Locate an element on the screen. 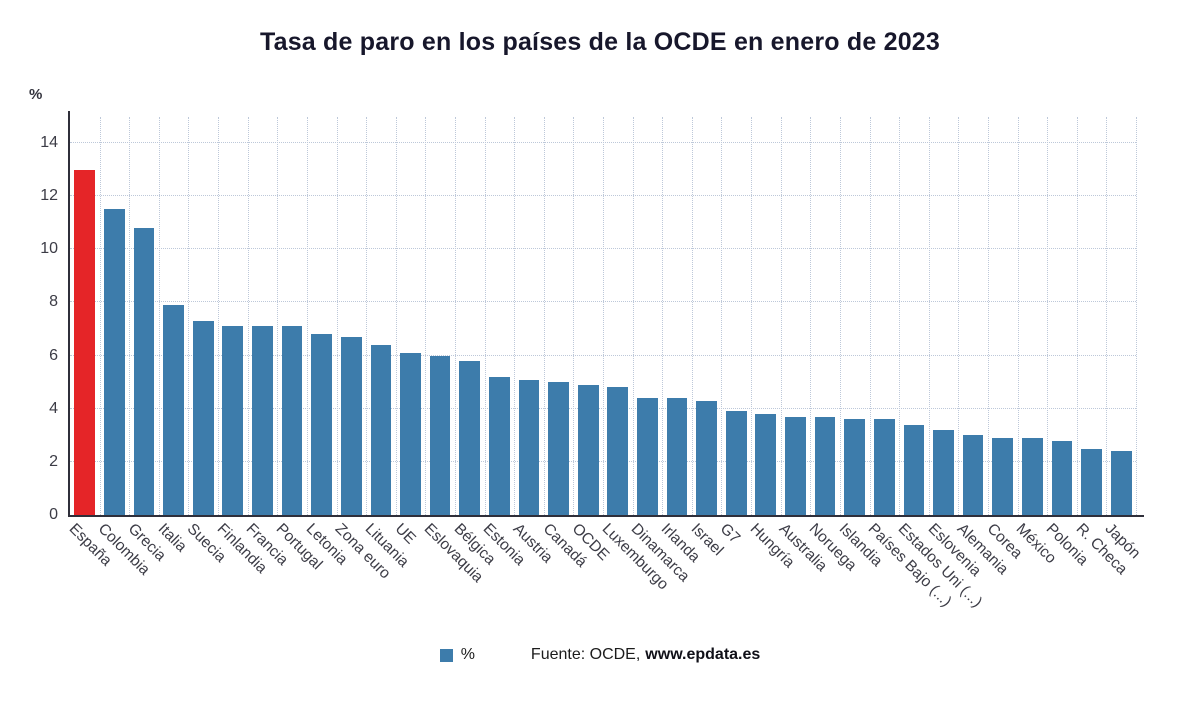 This screenshot has height=705, width=1200. y-tick-label: 0 is located at coordinates (53, 514).